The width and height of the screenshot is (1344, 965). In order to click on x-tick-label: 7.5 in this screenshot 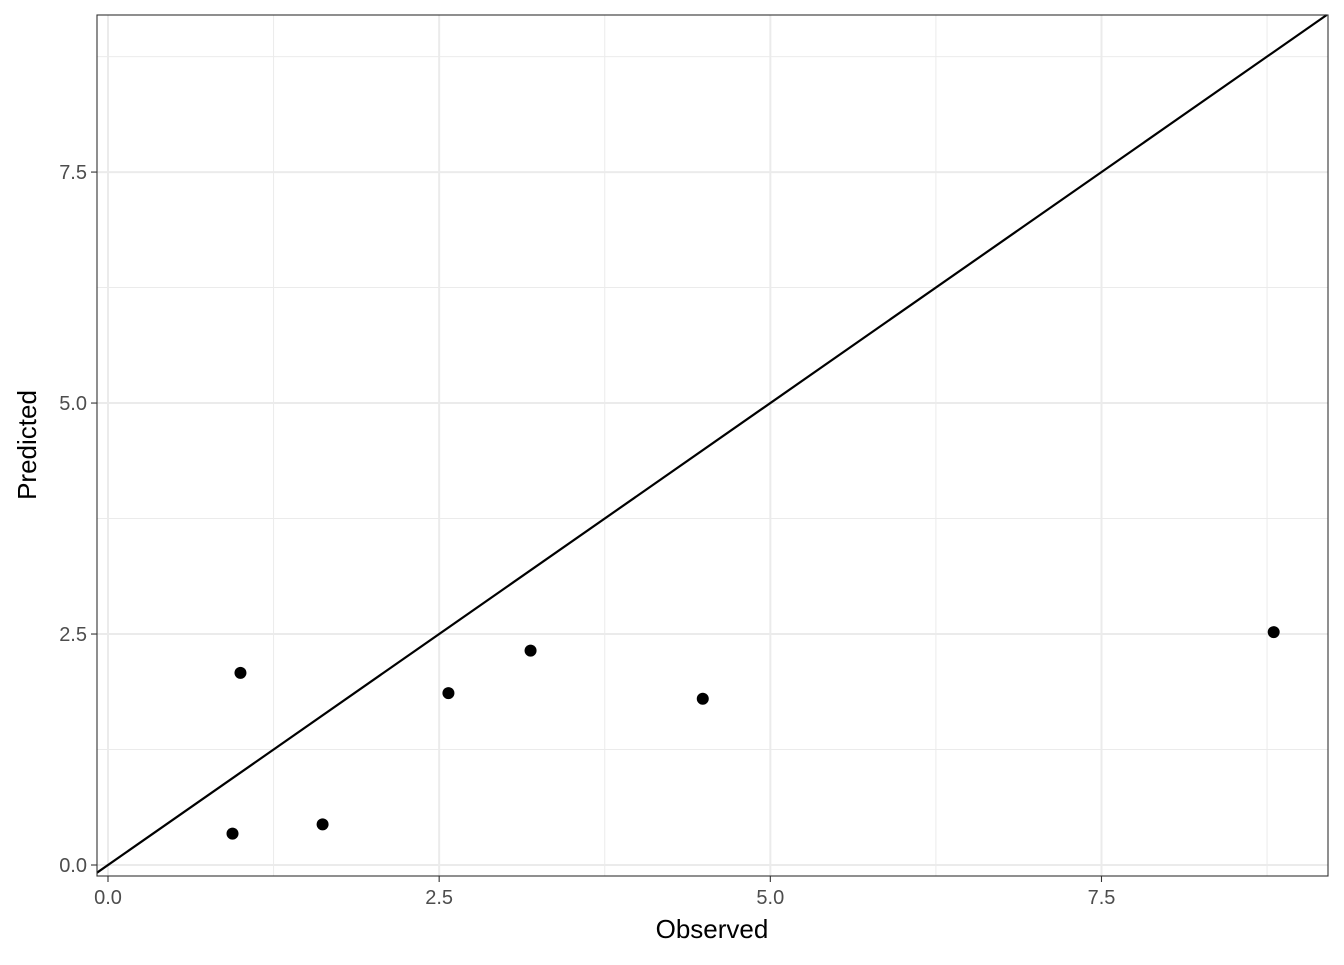, I will do `click(1102, 898)`.